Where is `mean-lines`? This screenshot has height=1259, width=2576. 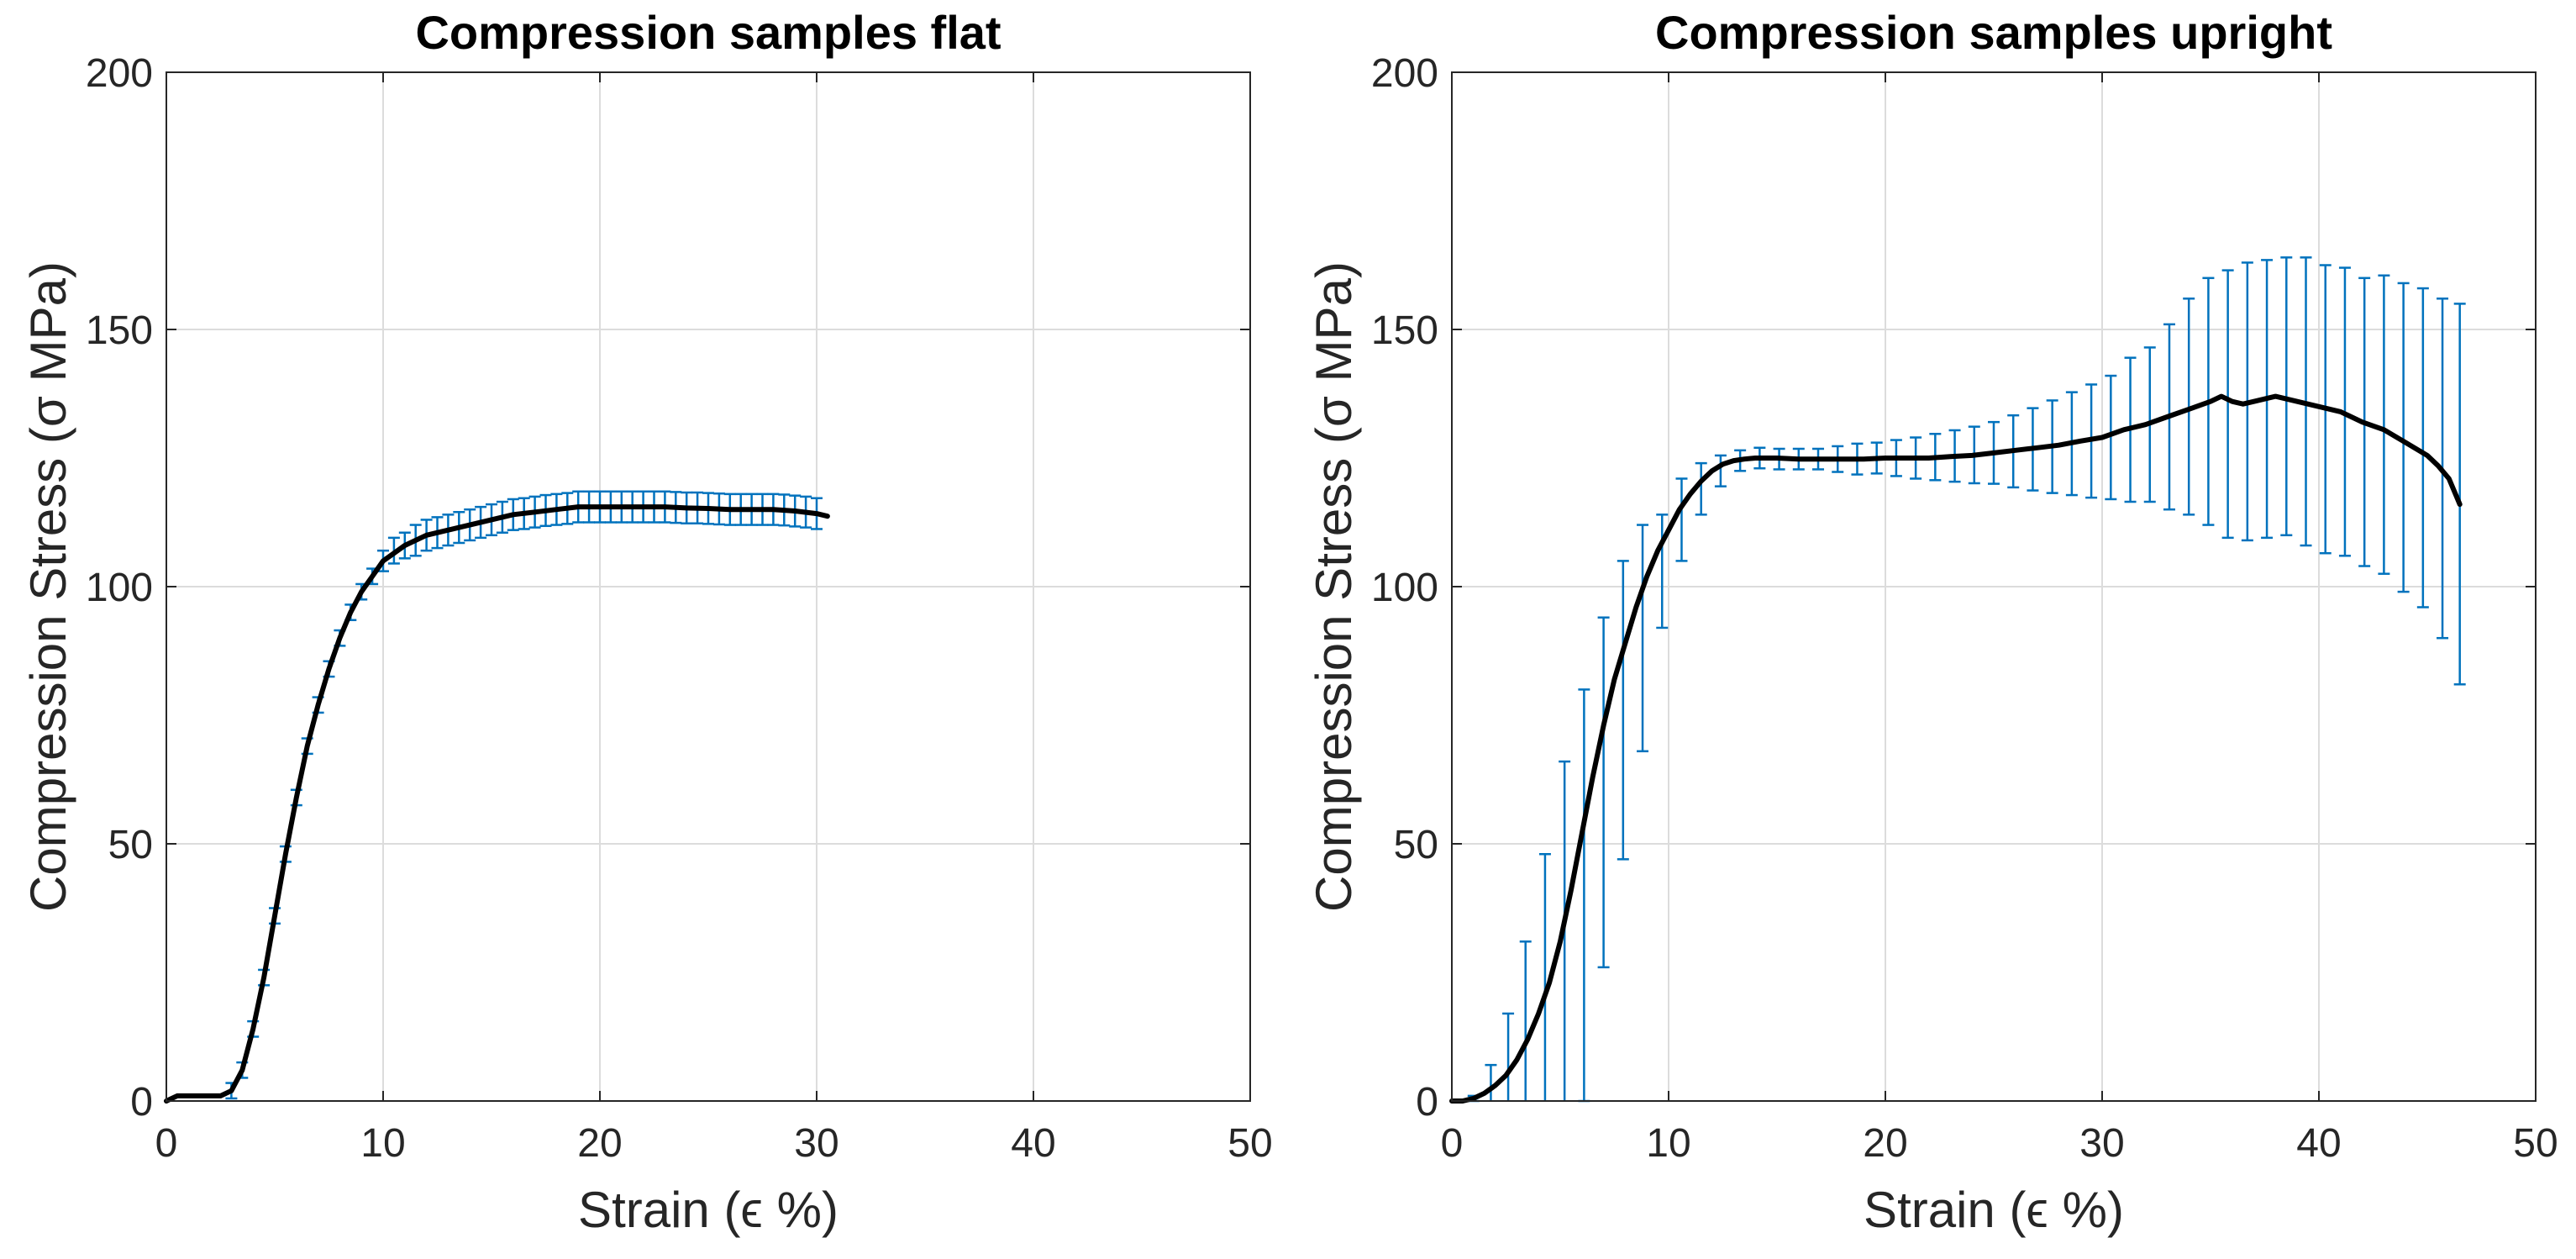 mean-lines is located at coordinates (497, 804).